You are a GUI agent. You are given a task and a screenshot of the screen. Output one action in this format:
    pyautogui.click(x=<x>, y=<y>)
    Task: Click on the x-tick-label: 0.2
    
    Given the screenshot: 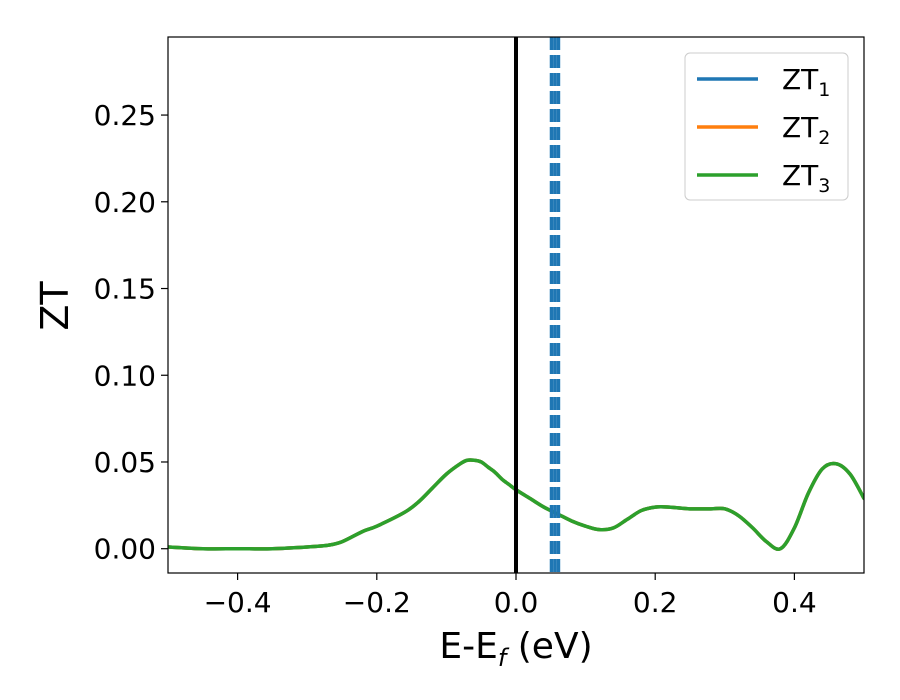 What is the action you would take?
    pyautogui.click(x=655, y=602)
    